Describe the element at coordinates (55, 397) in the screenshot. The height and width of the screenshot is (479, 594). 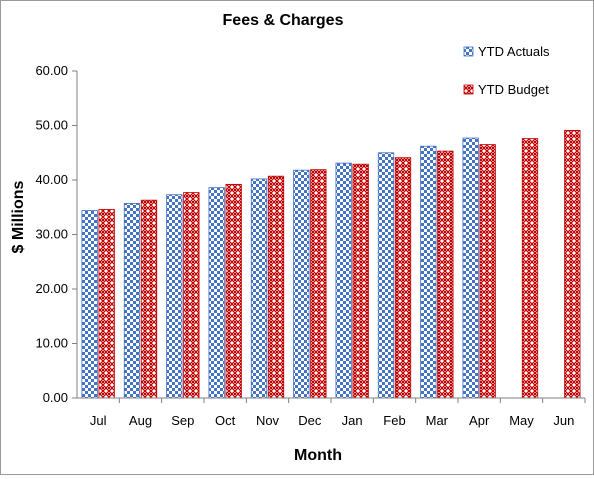
I see `y-tick-label: 0.00` at that location.